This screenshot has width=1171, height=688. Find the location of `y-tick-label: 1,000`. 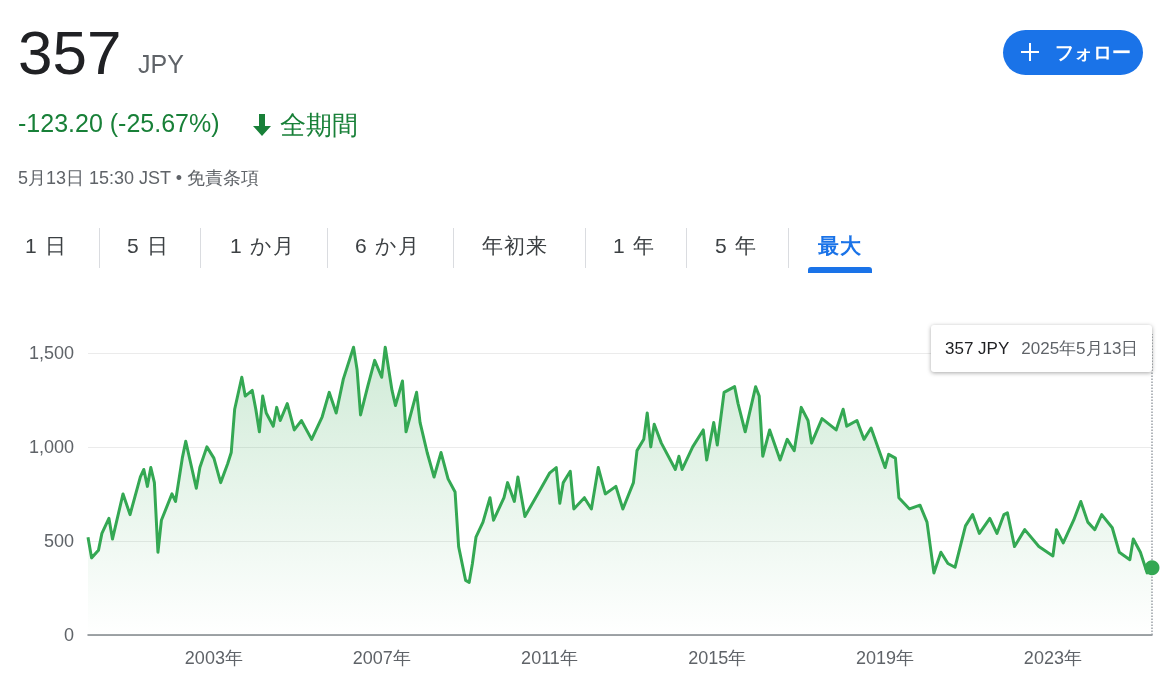

y-tick-label: 1,000 is located at coordinates (51, 446).